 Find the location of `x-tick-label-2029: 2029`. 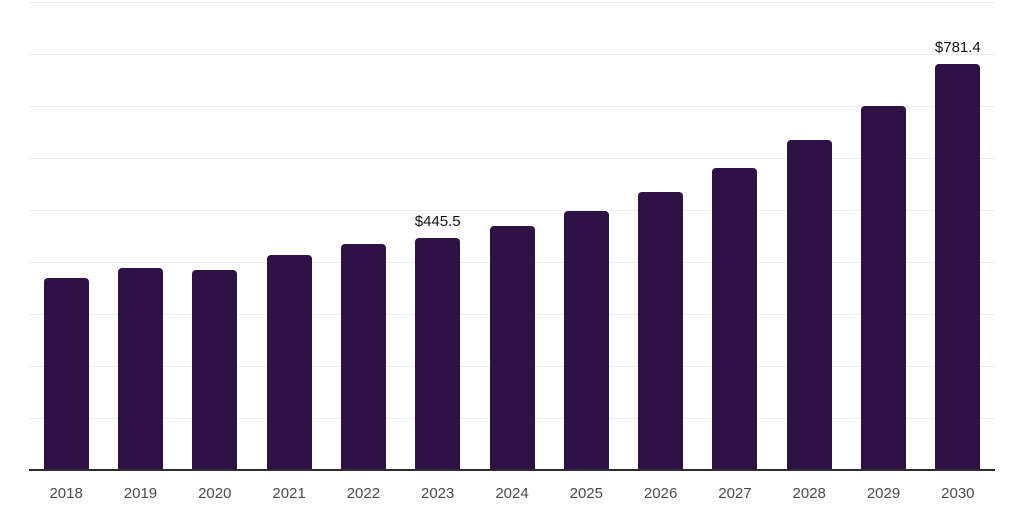

x-tick-label-2029: 2029 is located at coordinates (883, 493).